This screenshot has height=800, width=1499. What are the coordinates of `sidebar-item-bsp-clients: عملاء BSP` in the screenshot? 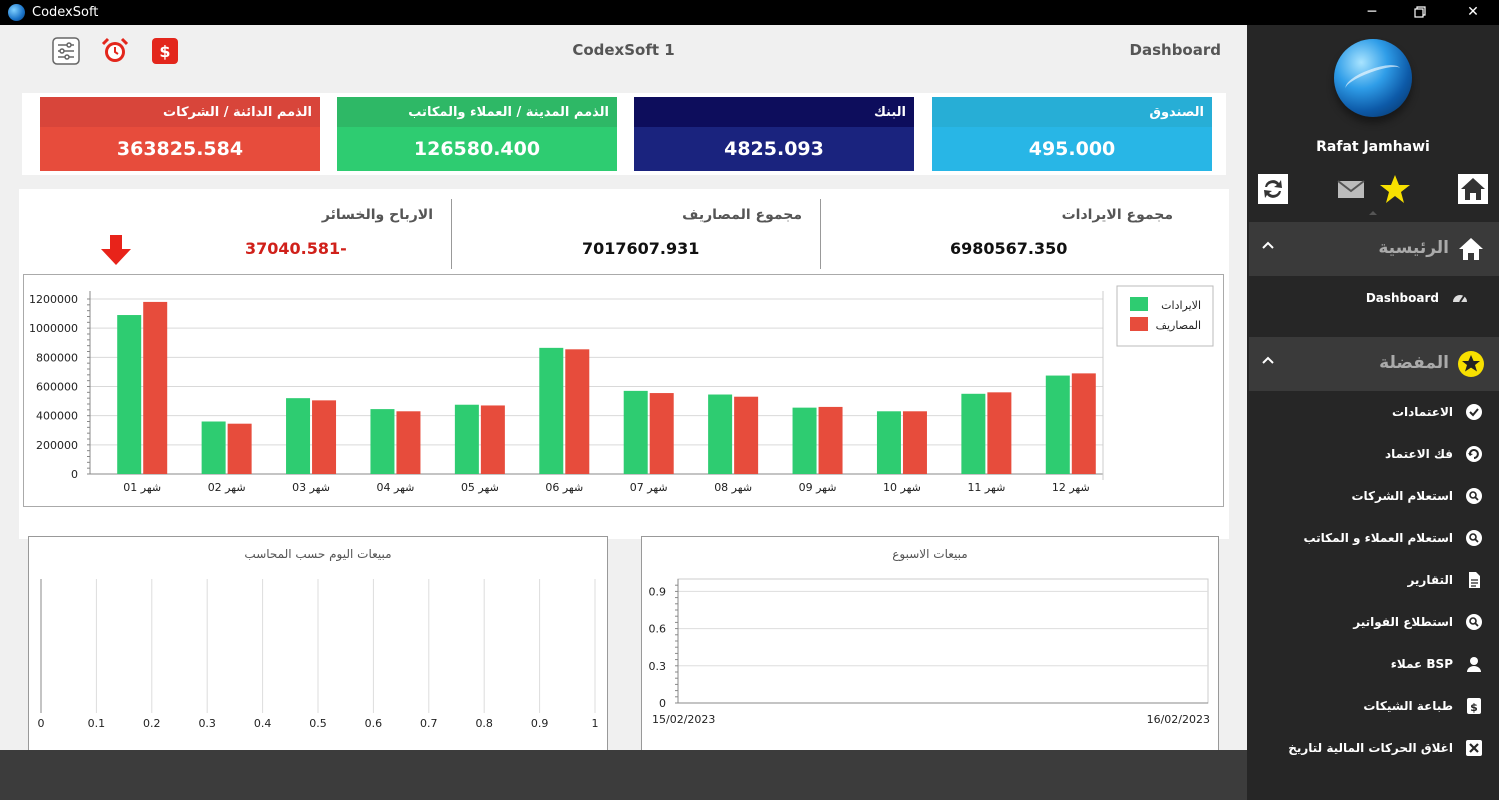 It's located at (1368, 665).